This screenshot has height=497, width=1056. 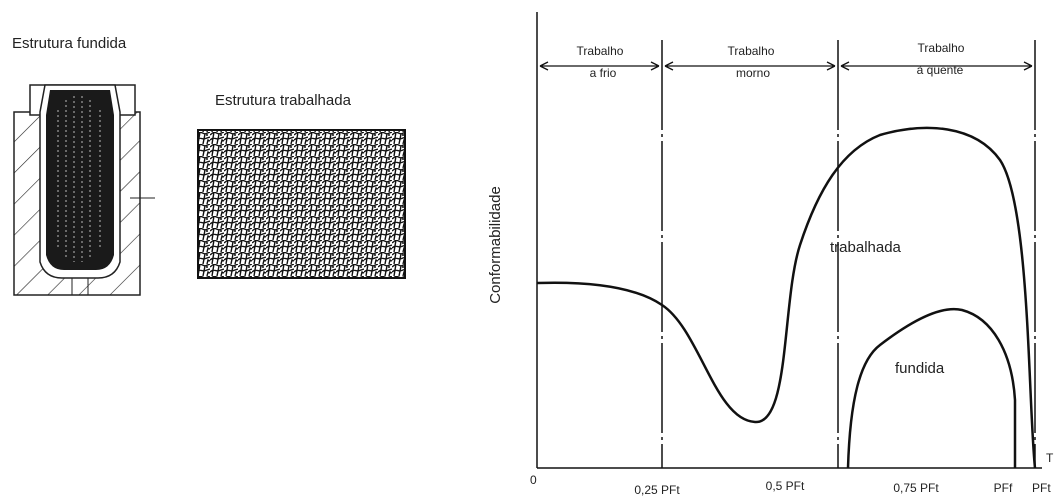 What do you see at coordinates (603, 73) in the screenshot?
I see `region-label: a frio` at bounding box center [603, 73].